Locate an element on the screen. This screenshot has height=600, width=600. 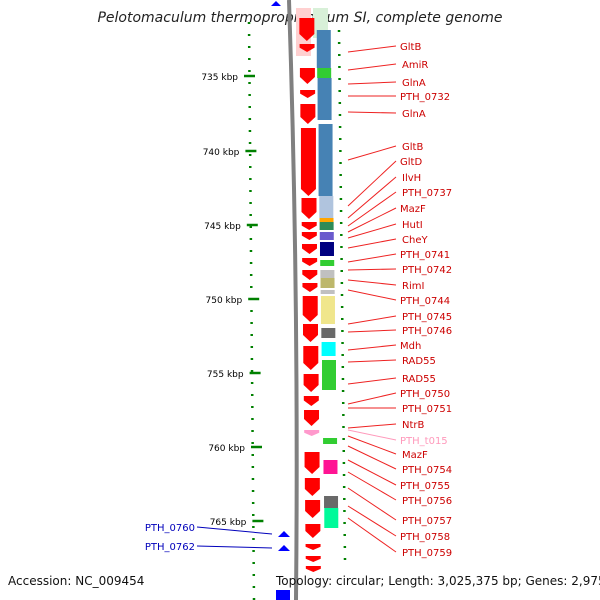
genome-backbone is located at coordinates (293, 300).